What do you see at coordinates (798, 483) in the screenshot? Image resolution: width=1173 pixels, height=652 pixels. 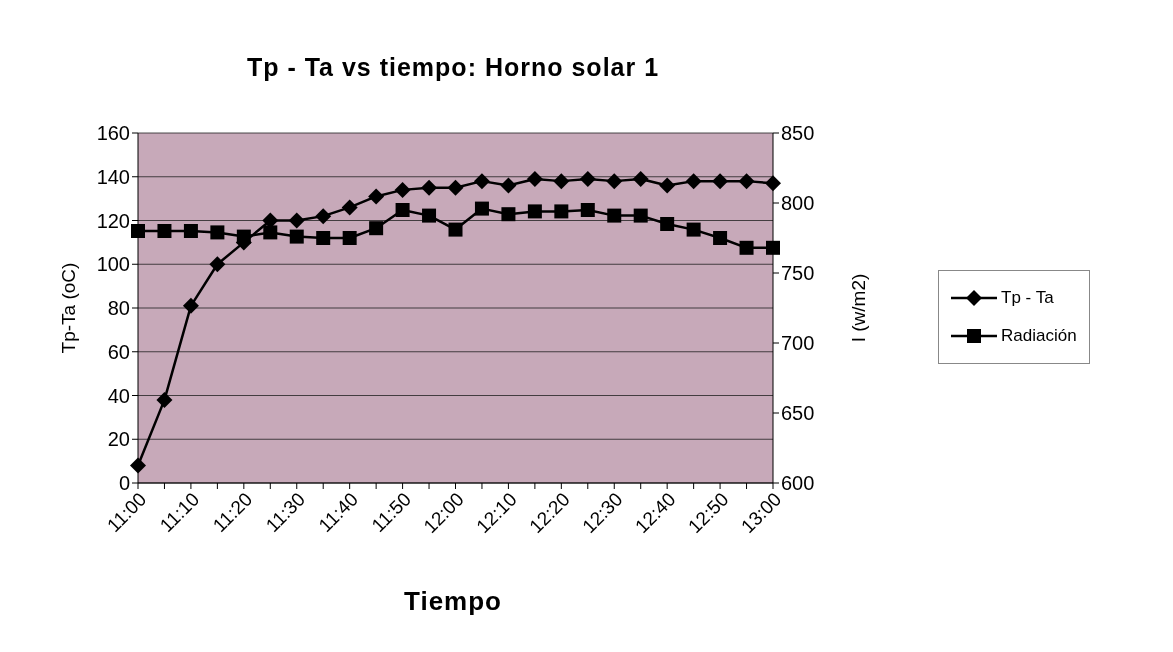 I see `y2-tick-label: 600` at bounding box center [798, 483].